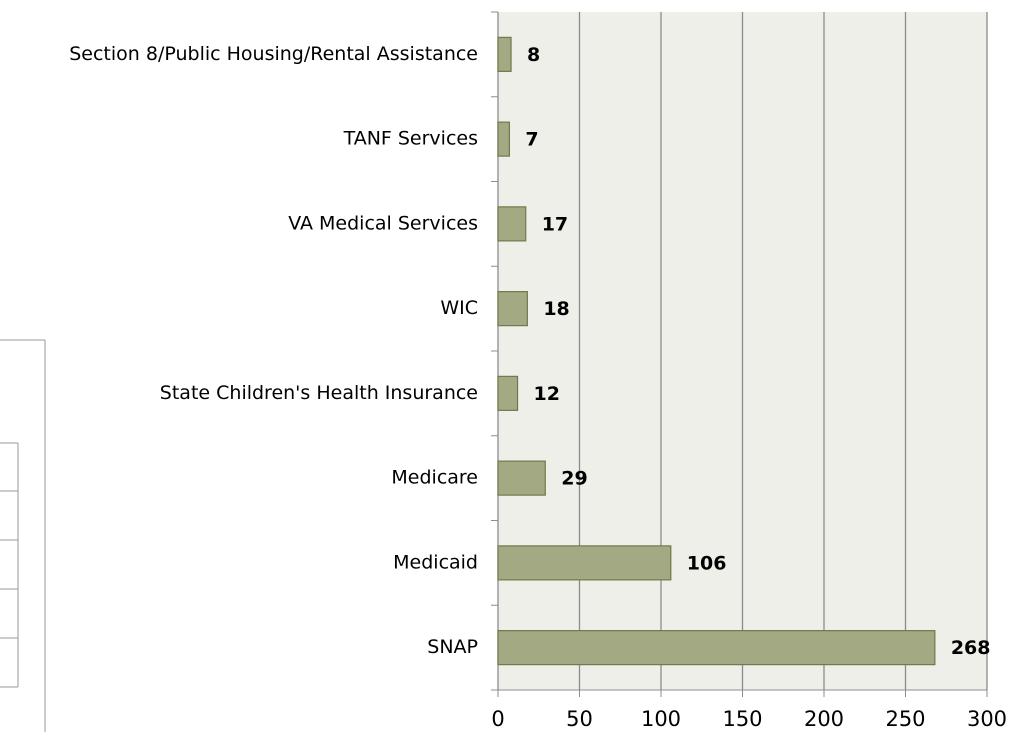 This screenshot has width=1023, height=732. Describe the element at coordinates (531, 140) in the screenshot. I see `data-label: 7` at that location.